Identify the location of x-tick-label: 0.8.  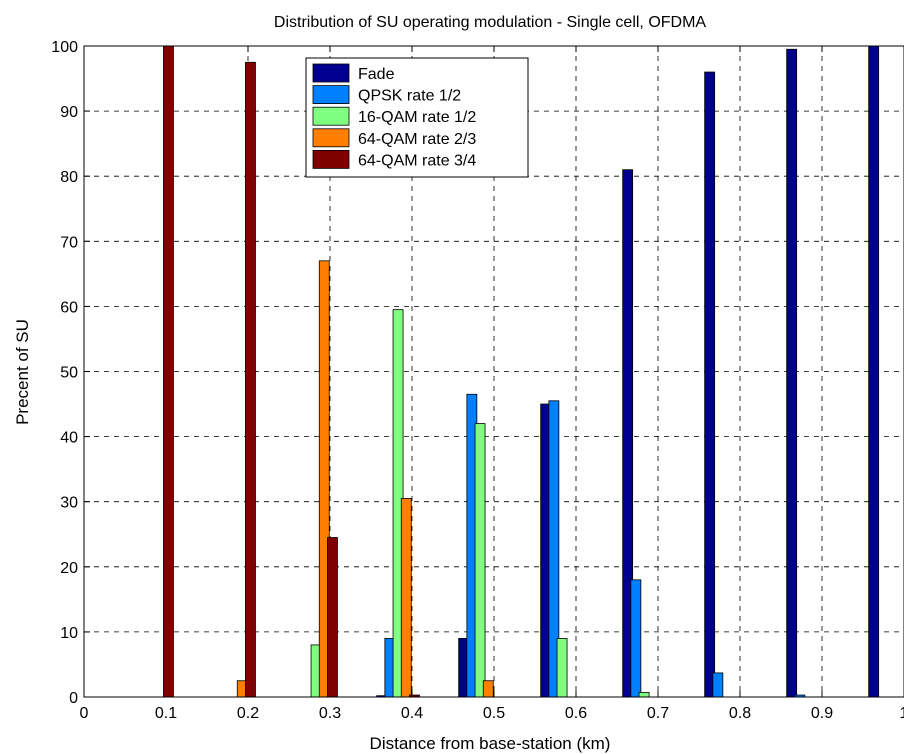
(740, 713).